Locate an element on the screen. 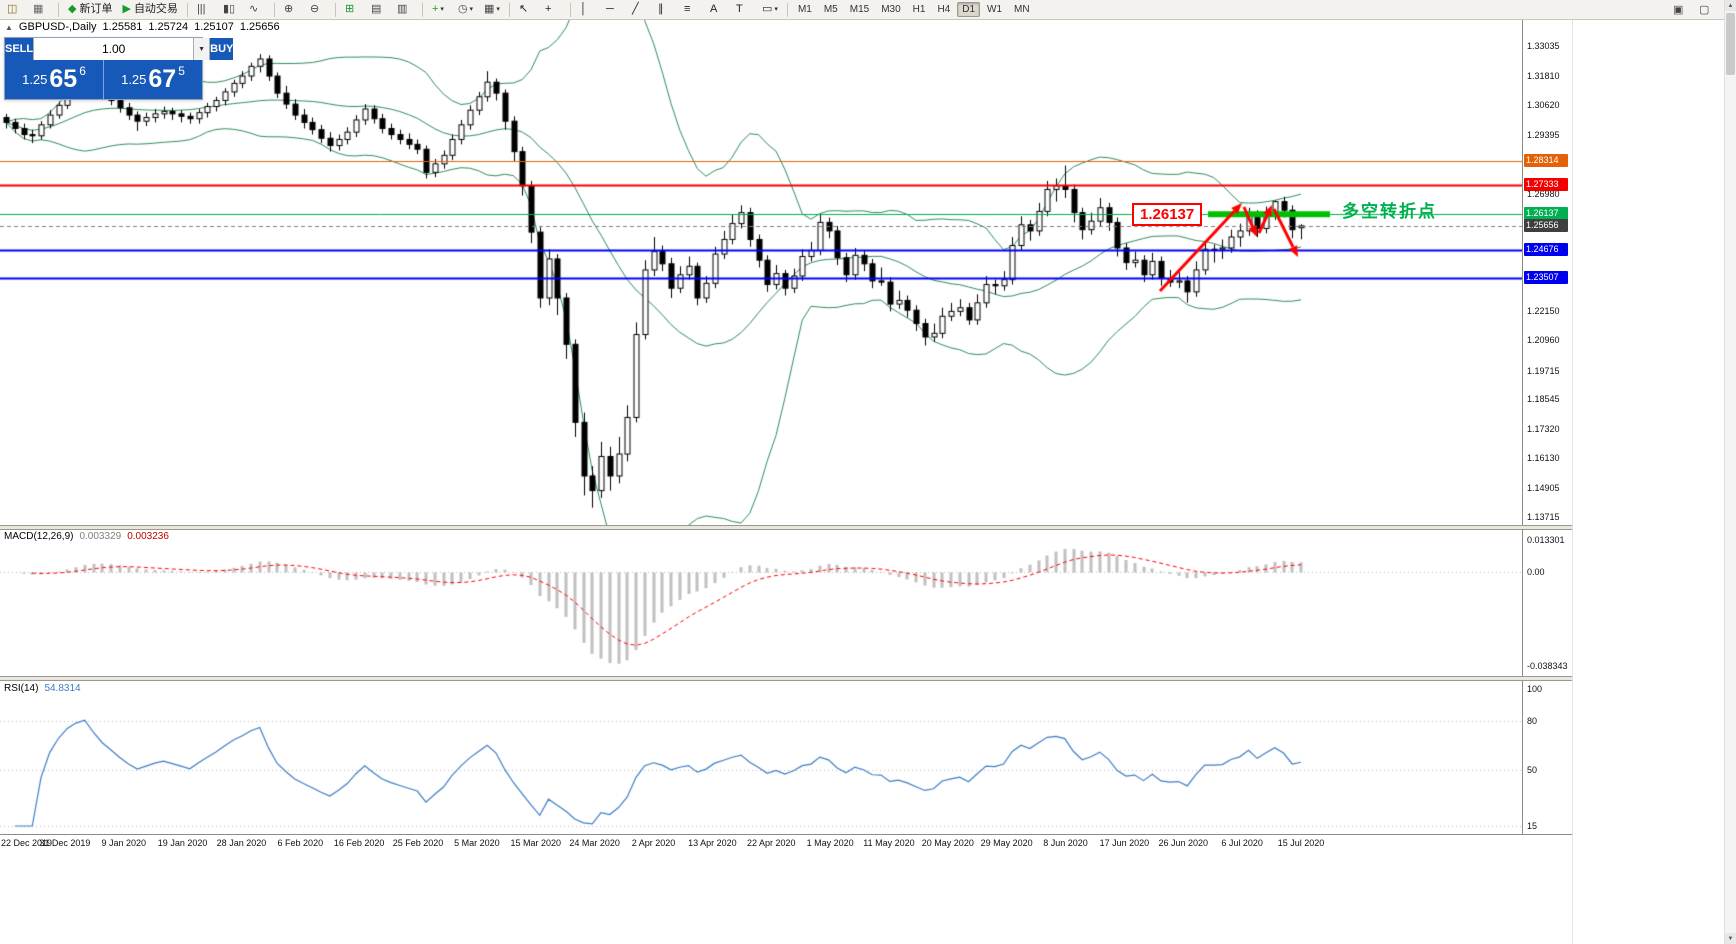 Image resolution: width=1736 pixels, height=944 pixels. volume-dropdown-button: ▼ is located at coordinates (201, 49).